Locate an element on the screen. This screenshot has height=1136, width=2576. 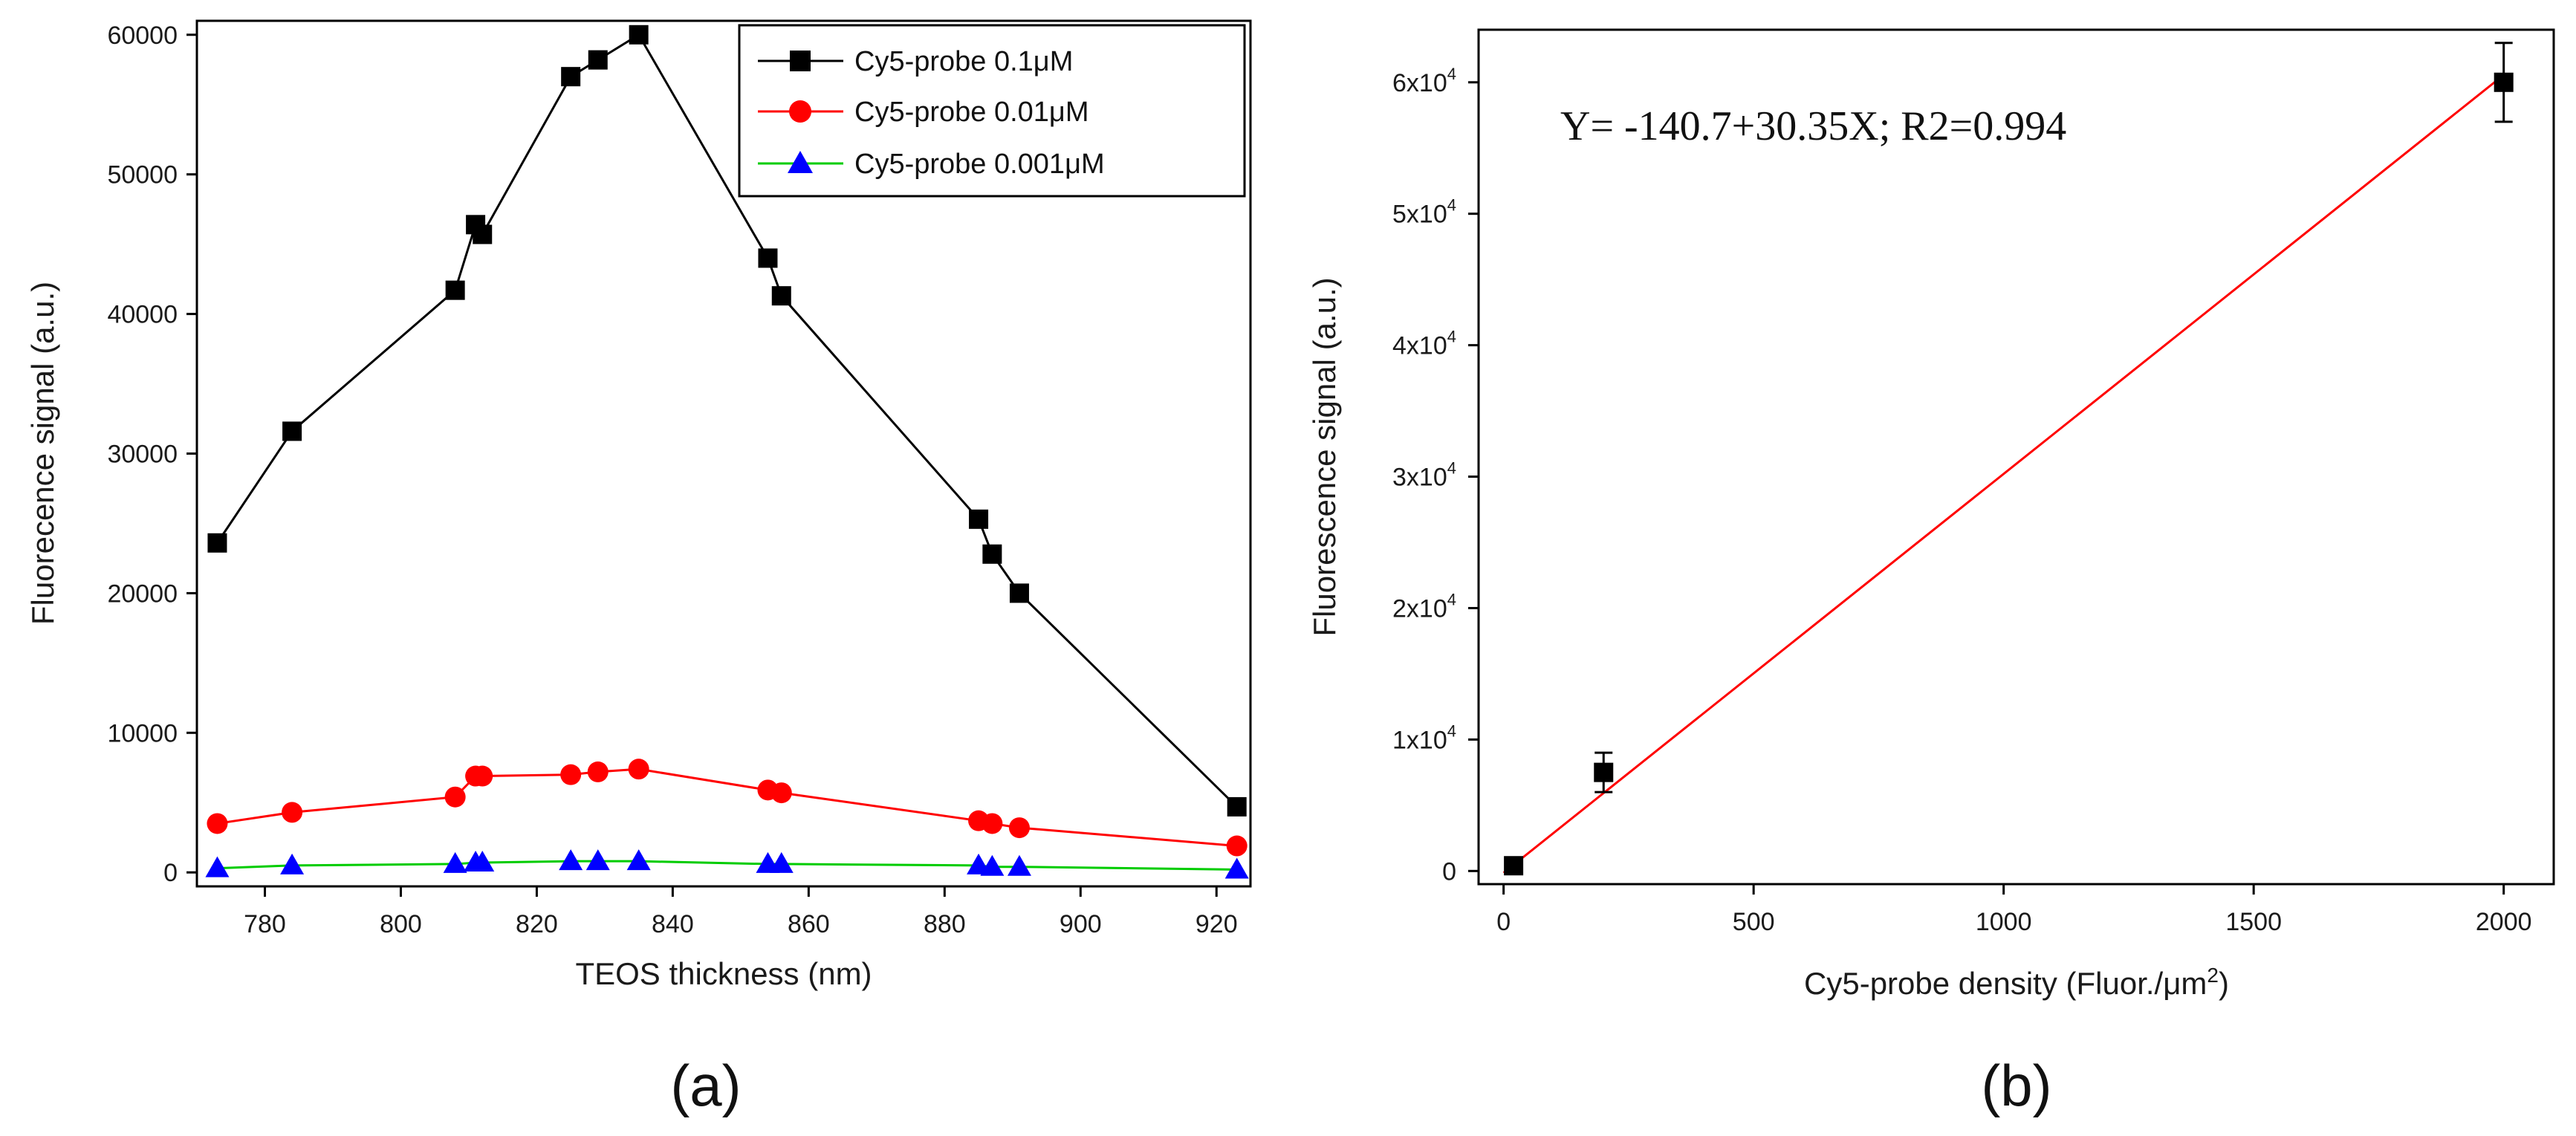
chart-a-x-tick-label: 800 is located at coordinates (401, 924).